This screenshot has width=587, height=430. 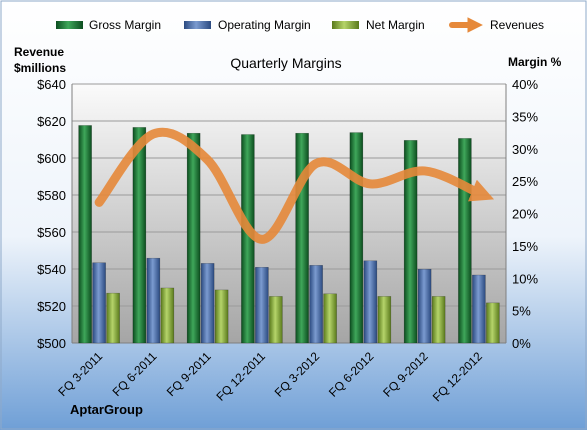 What do you see at coordinates (345, 25) in the screenshot?
I see `legend-swatch-net-margin` at bounding box center [345, 25].